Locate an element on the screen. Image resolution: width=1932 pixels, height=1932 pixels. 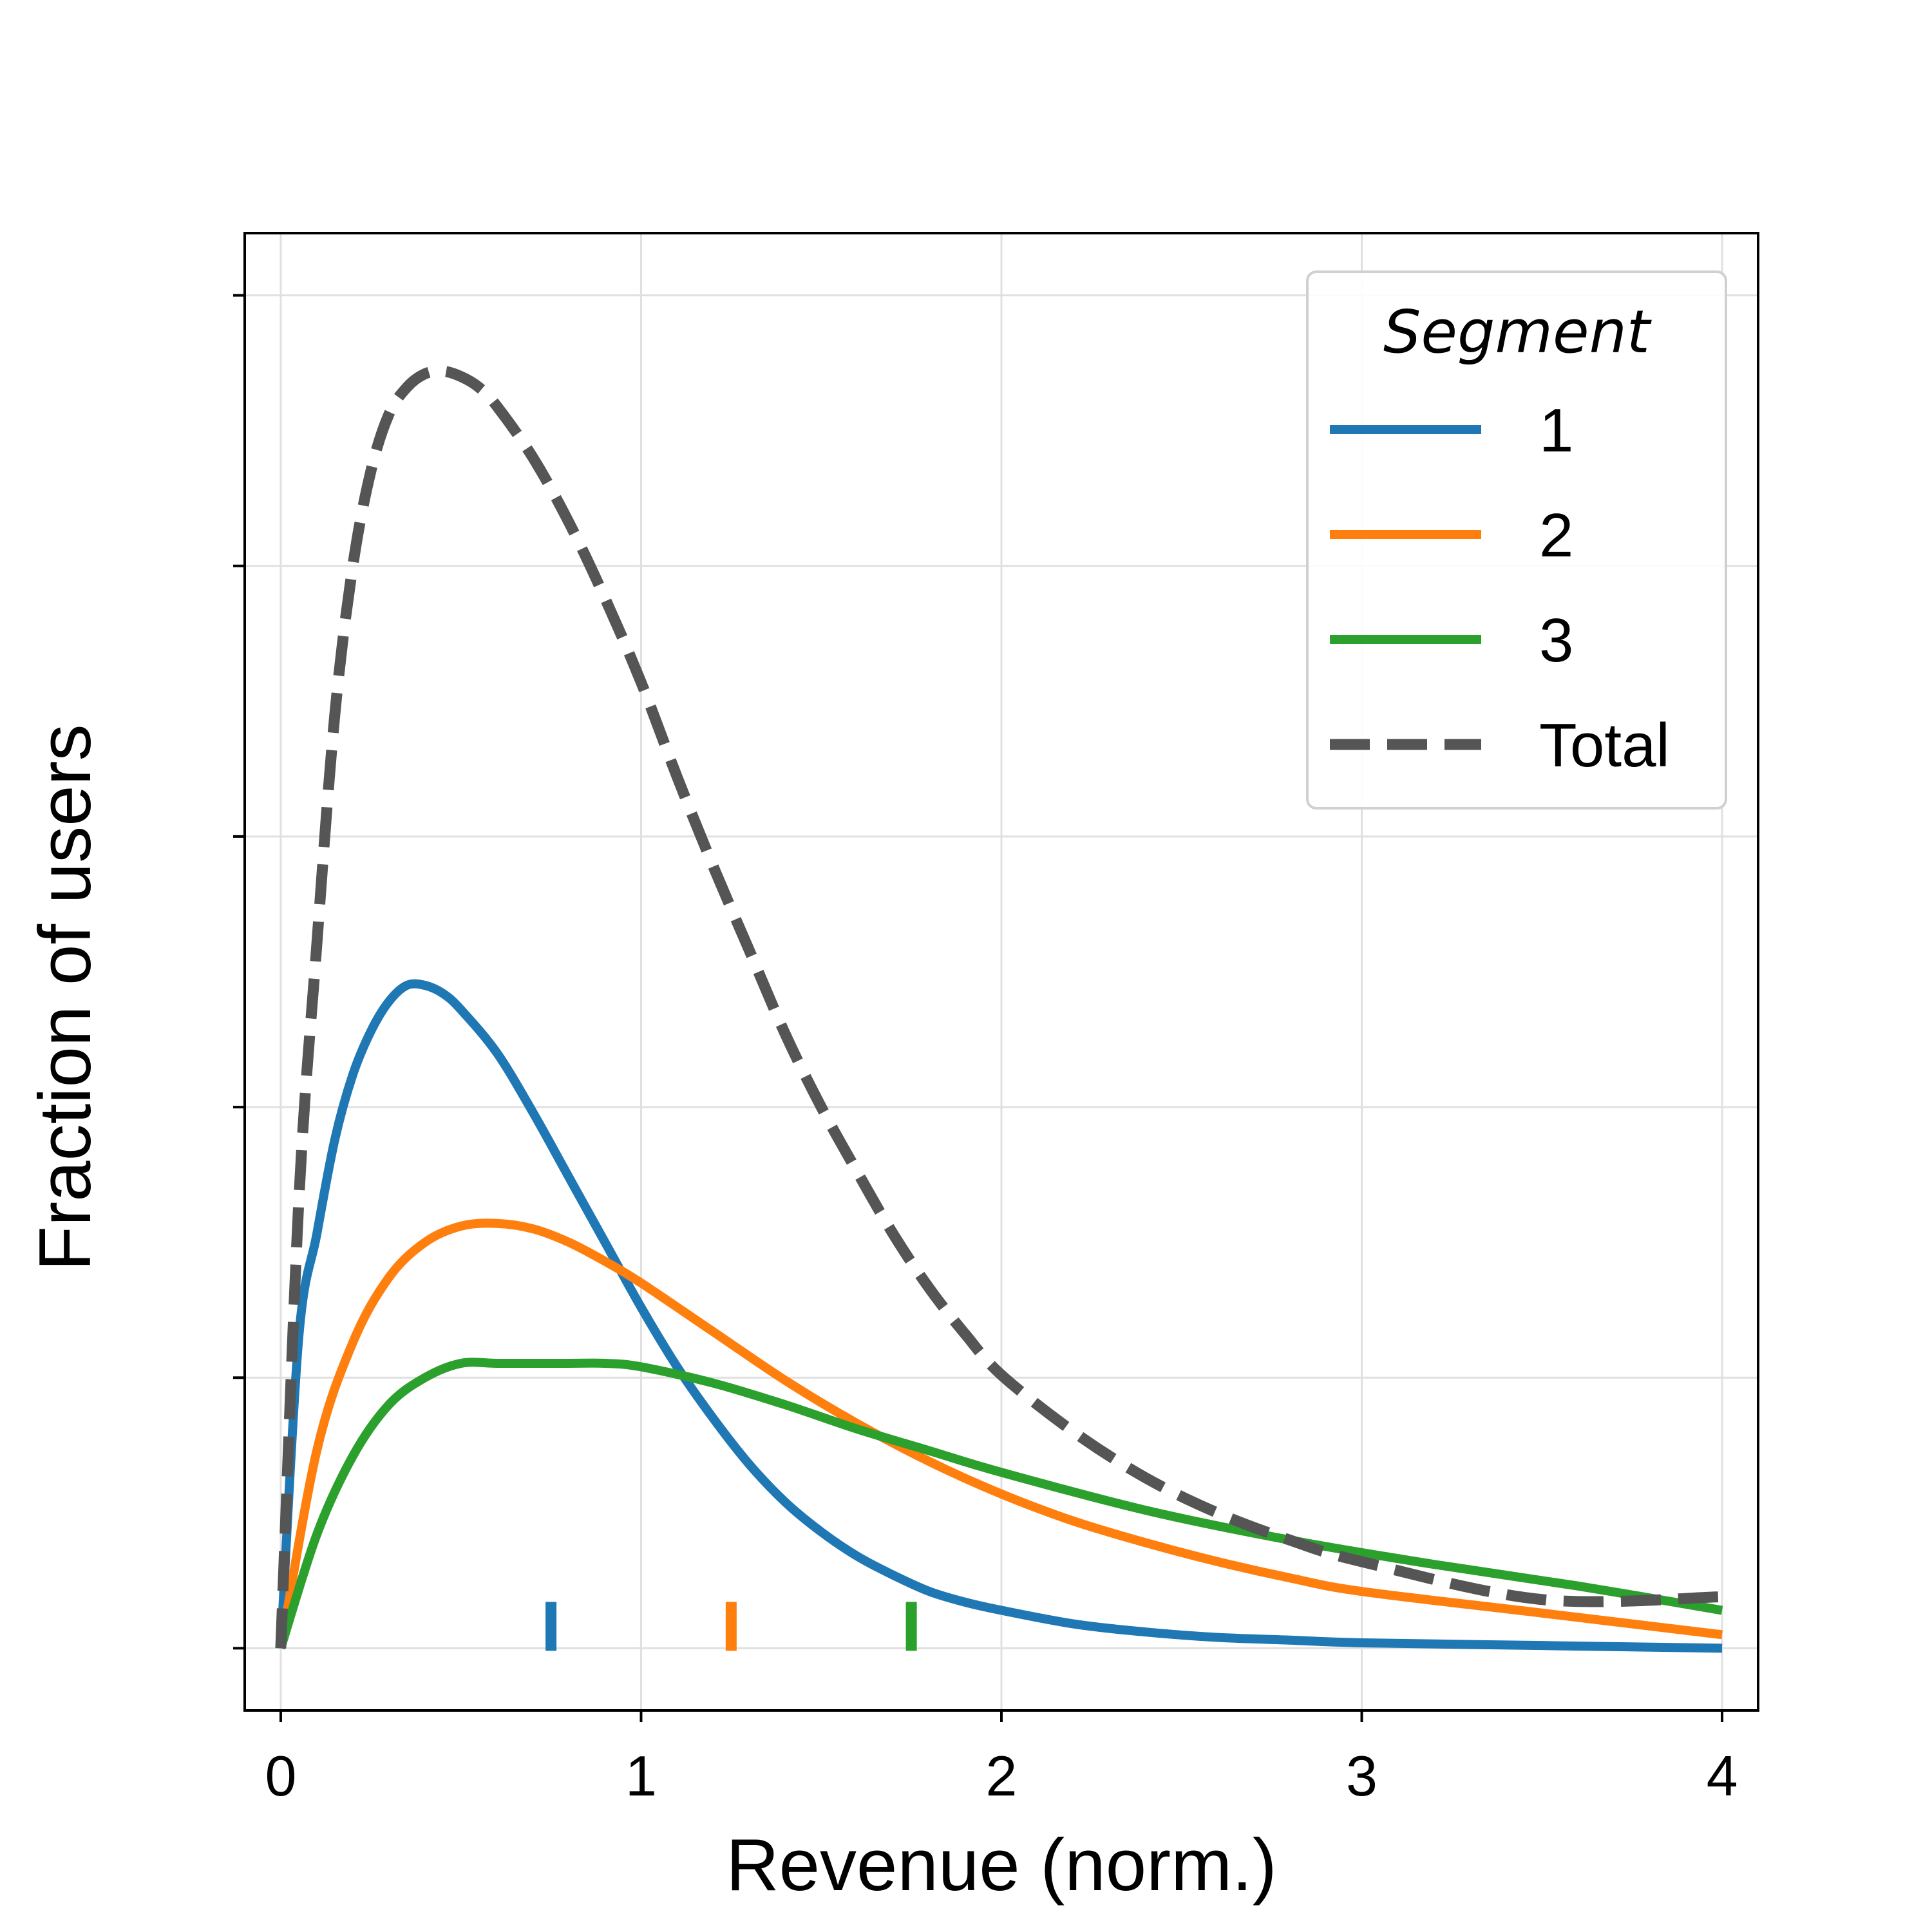
mean-markers is located at coordinates (731, 1626).